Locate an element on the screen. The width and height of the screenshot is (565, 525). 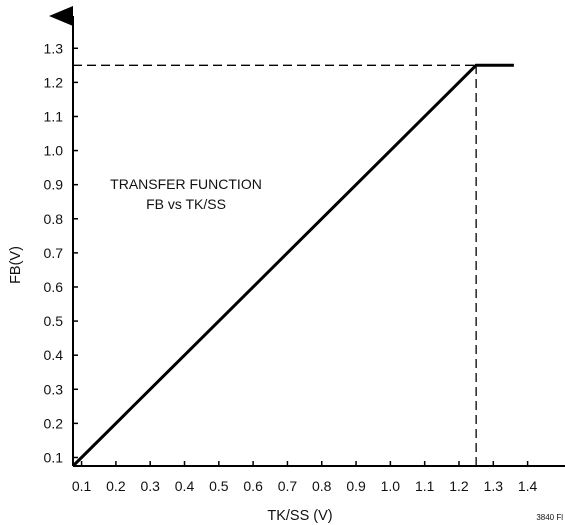
y-tick-label: 0.2 is located at coordinates (54, 423).